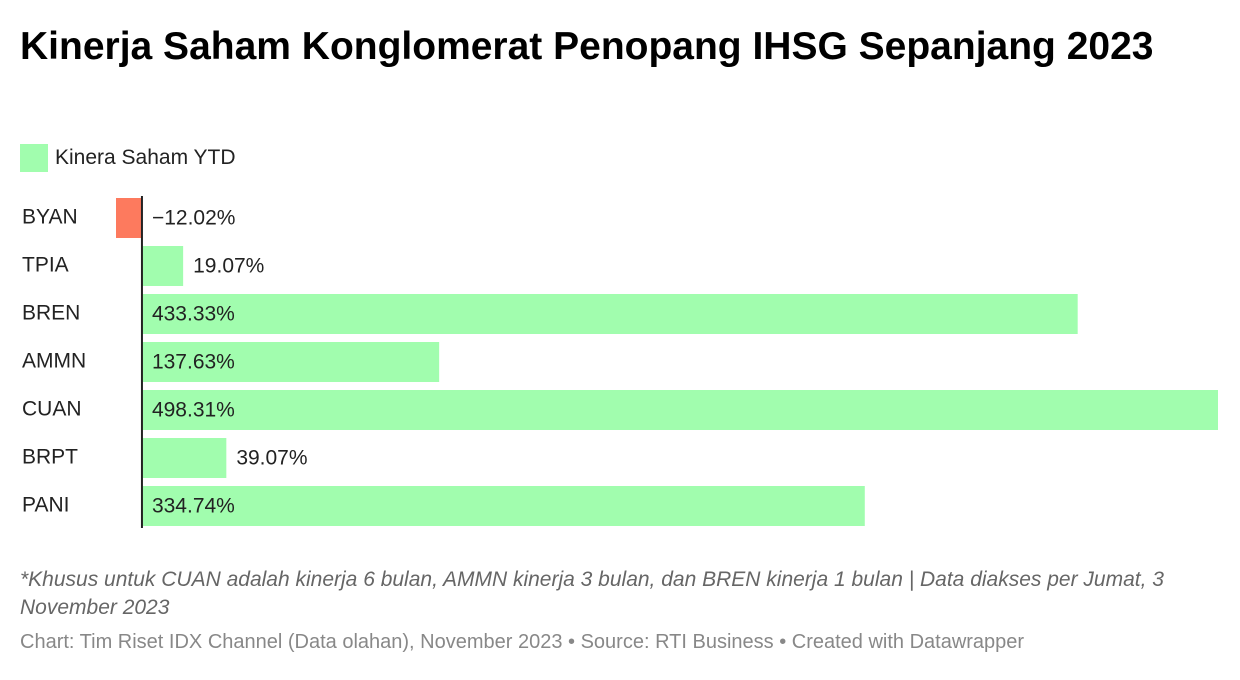 This screenshot has height=680, width=1240. I want to click on y-tick-label: TPIA, so click(45, 265).